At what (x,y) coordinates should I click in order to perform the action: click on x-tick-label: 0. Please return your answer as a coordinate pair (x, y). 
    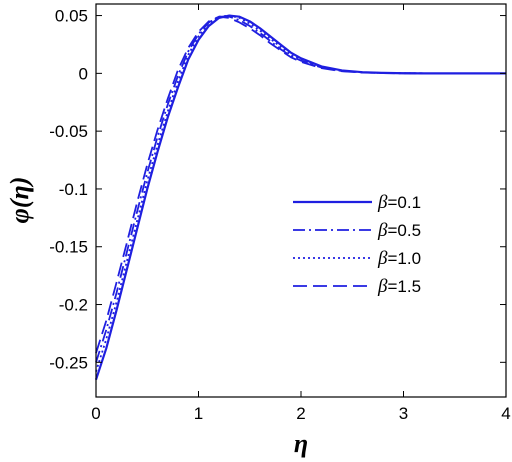
    Looking at the image, I should click on (95, 413).